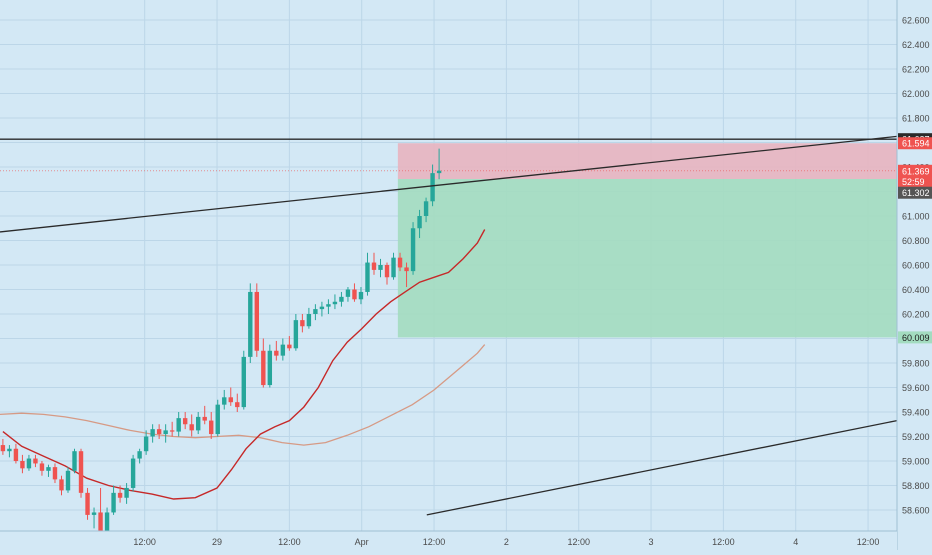 The image size is (932, 555). What do you see at coordinates (916, 241) in the screenshot?
I see `price-tick-label: 60.800` at bounding box center [916, 241].